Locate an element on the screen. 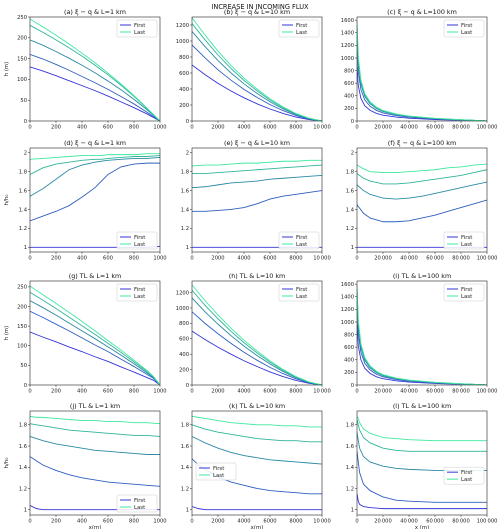 Image resolution: width=500 pixels, height=529 pixels. y-tick-label: 100 is located at coordinates (22, 347).